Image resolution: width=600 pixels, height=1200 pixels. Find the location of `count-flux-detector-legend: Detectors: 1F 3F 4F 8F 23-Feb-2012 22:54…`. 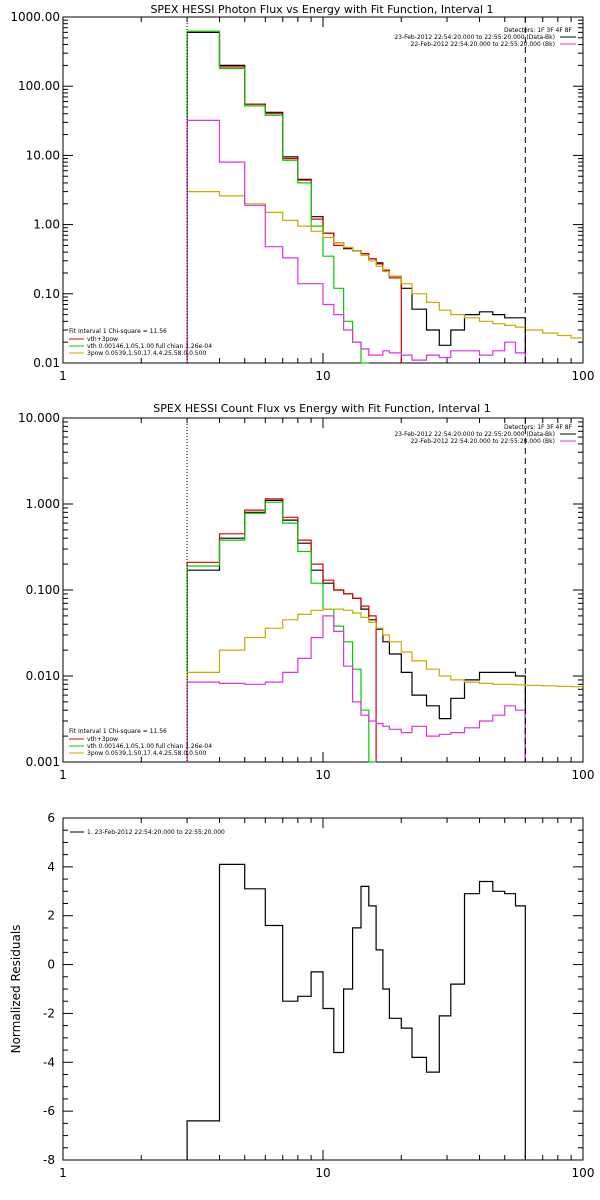

count-flux-detector-legend: Detectors: 1F 3F 4F 8F 23-Feb-2012 22:54… is located at coordinates (485, 434).